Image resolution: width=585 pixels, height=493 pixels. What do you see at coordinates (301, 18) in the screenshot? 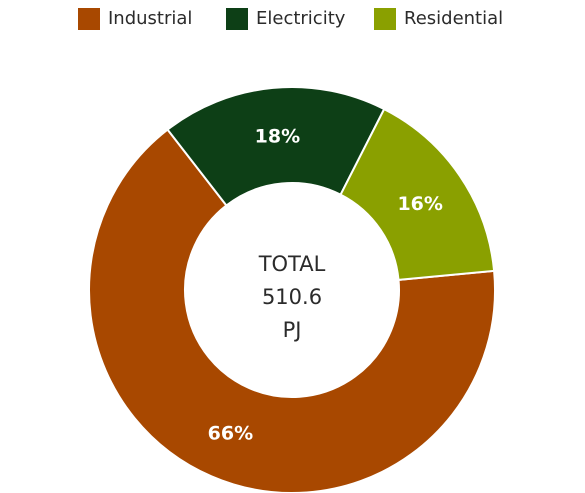
I see `legend-label-electricity: Electricity` at bounding box center [301, 18].